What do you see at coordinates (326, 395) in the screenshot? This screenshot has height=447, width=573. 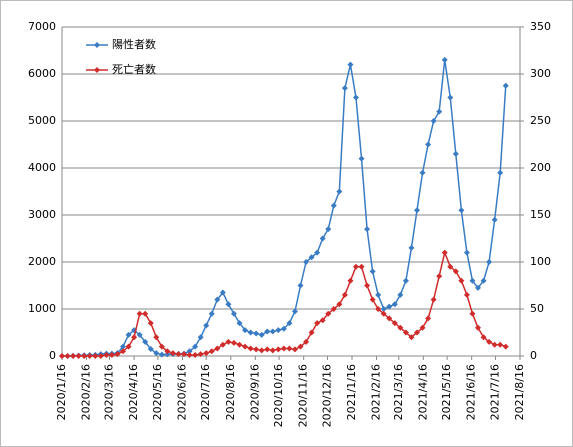 I see `x-tick-label: 2020/12/16` at bounding box center [326, 395].